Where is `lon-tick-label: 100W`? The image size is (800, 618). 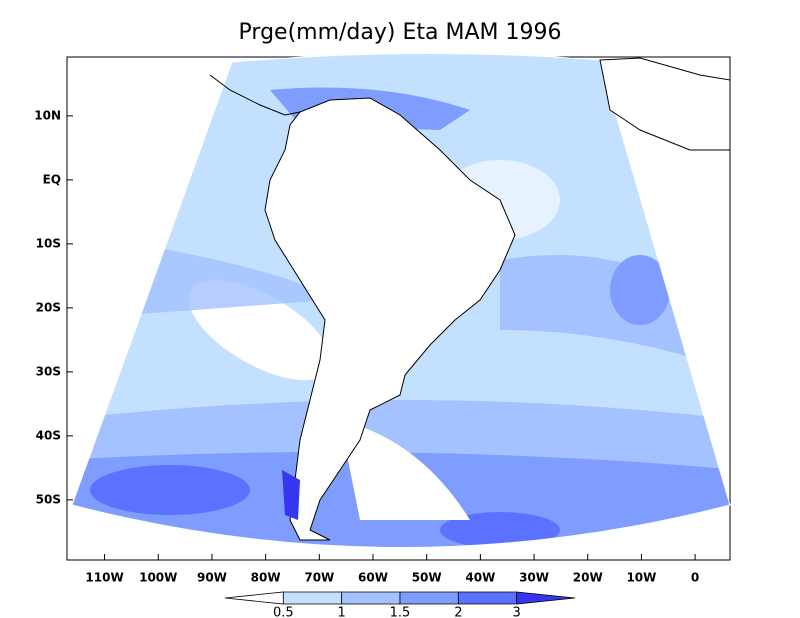 lon-tick-label: 100W is located at coordinates (158, 578).